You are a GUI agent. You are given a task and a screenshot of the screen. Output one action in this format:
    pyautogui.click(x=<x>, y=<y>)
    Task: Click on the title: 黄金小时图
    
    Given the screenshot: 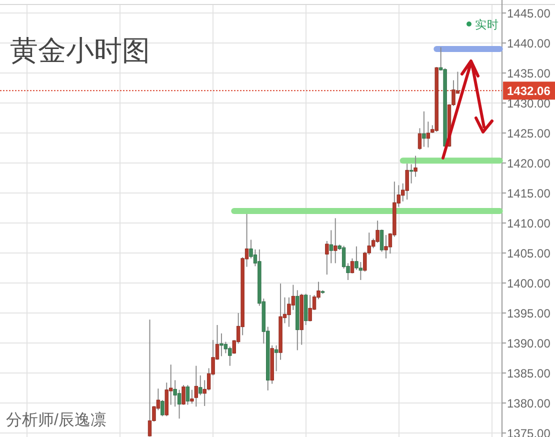 What is the action you would take?
    pyautogui.click(x=80, y=50)
    